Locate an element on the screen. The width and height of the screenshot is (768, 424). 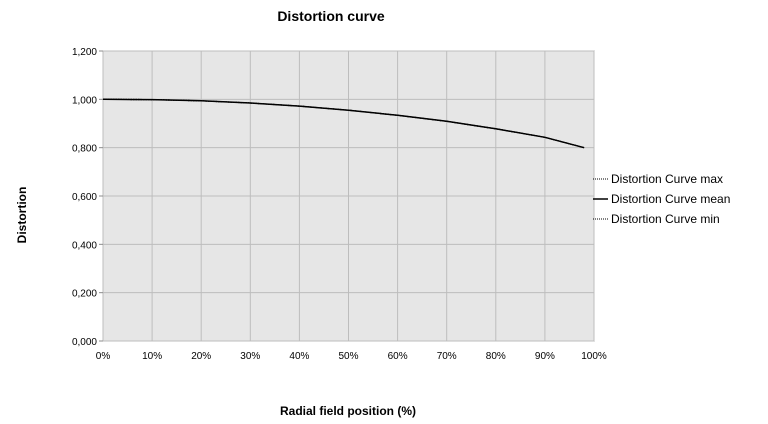
series-lines is located at coordinates (343, 123).